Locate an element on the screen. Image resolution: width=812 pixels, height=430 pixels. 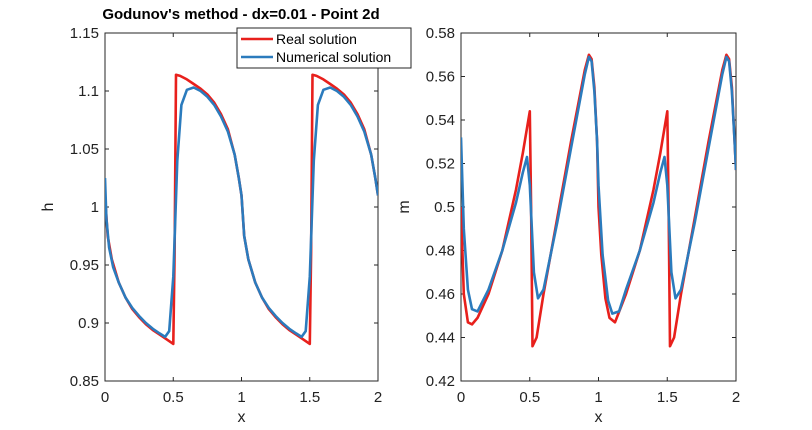
y-tick-label: 0.95 is located at coordinates (84, 265).